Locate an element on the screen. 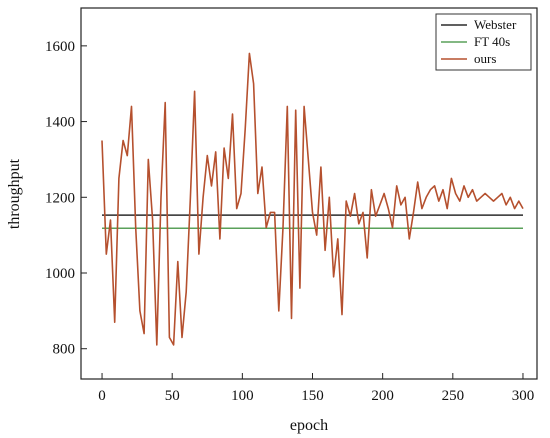 The width and height of the screenshot is (550, 438). x-tick-label: 0 is located at coordinates (102, 396).